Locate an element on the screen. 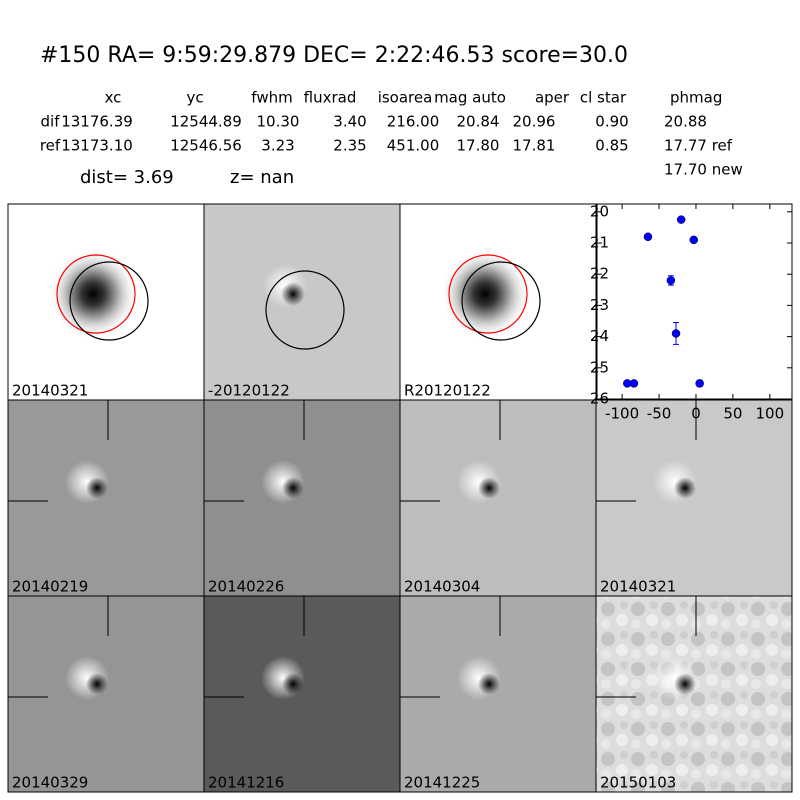  column-header: aper is located at coordinates (552, 98).